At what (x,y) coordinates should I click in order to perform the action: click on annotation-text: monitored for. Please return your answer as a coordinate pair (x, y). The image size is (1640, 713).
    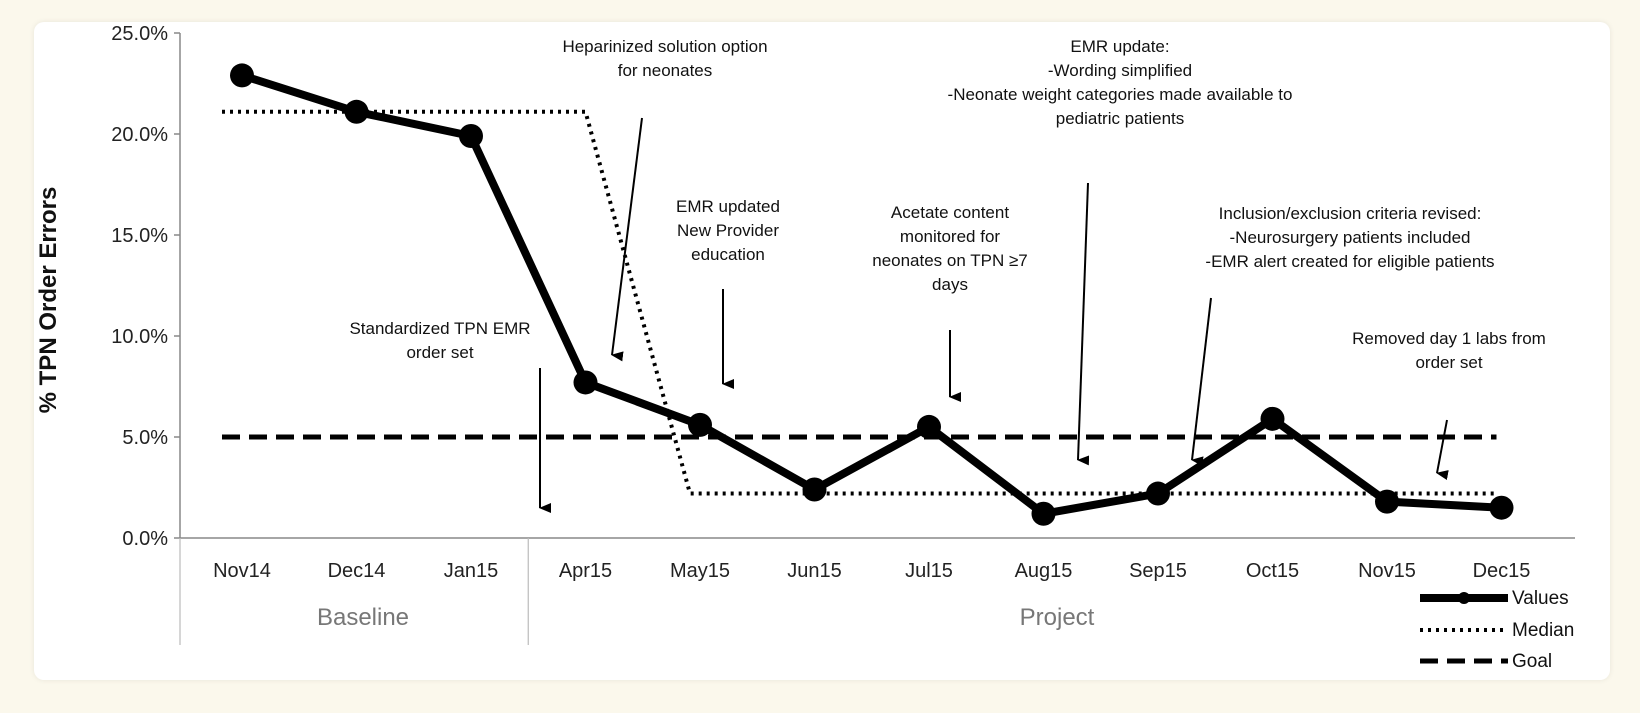
    Looking at the image, I should click on (950, 236).